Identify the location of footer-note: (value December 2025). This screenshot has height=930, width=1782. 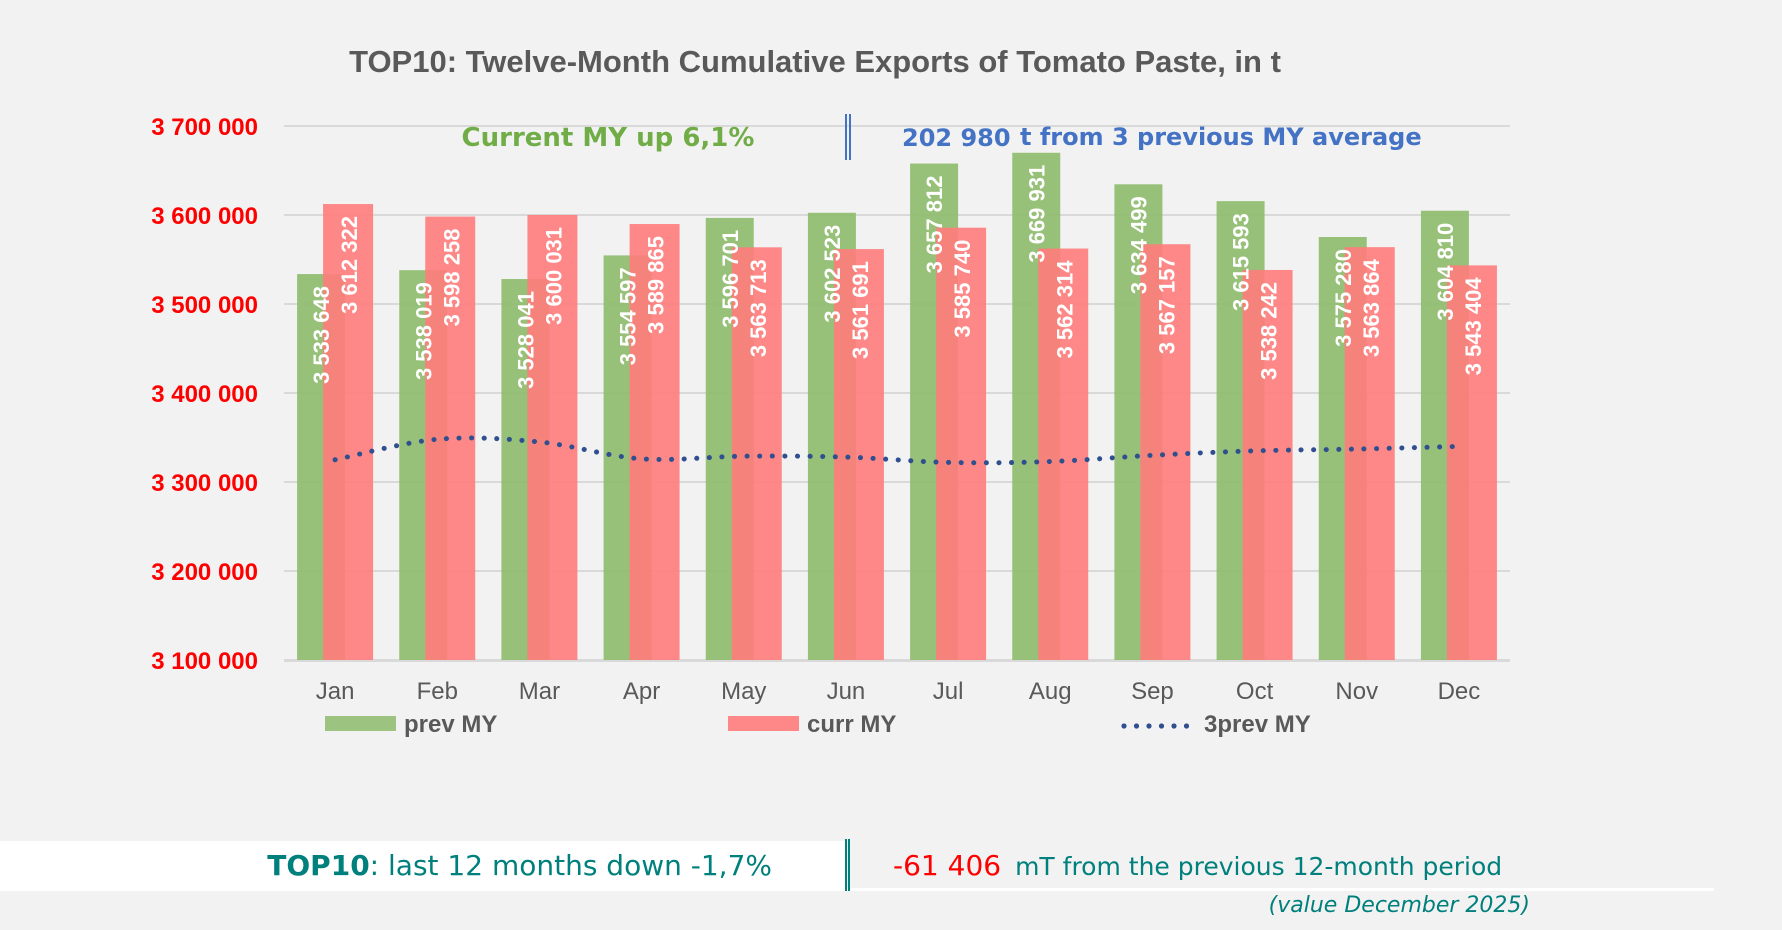
(1399, 905).